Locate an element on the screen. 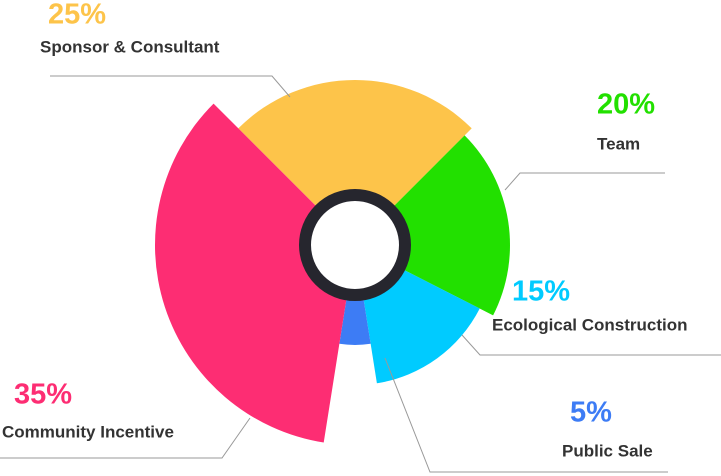 Image resolution: width=721 pixels, height=476 pixels. category-label: Community Incentive is located at coordinates (88, 431).